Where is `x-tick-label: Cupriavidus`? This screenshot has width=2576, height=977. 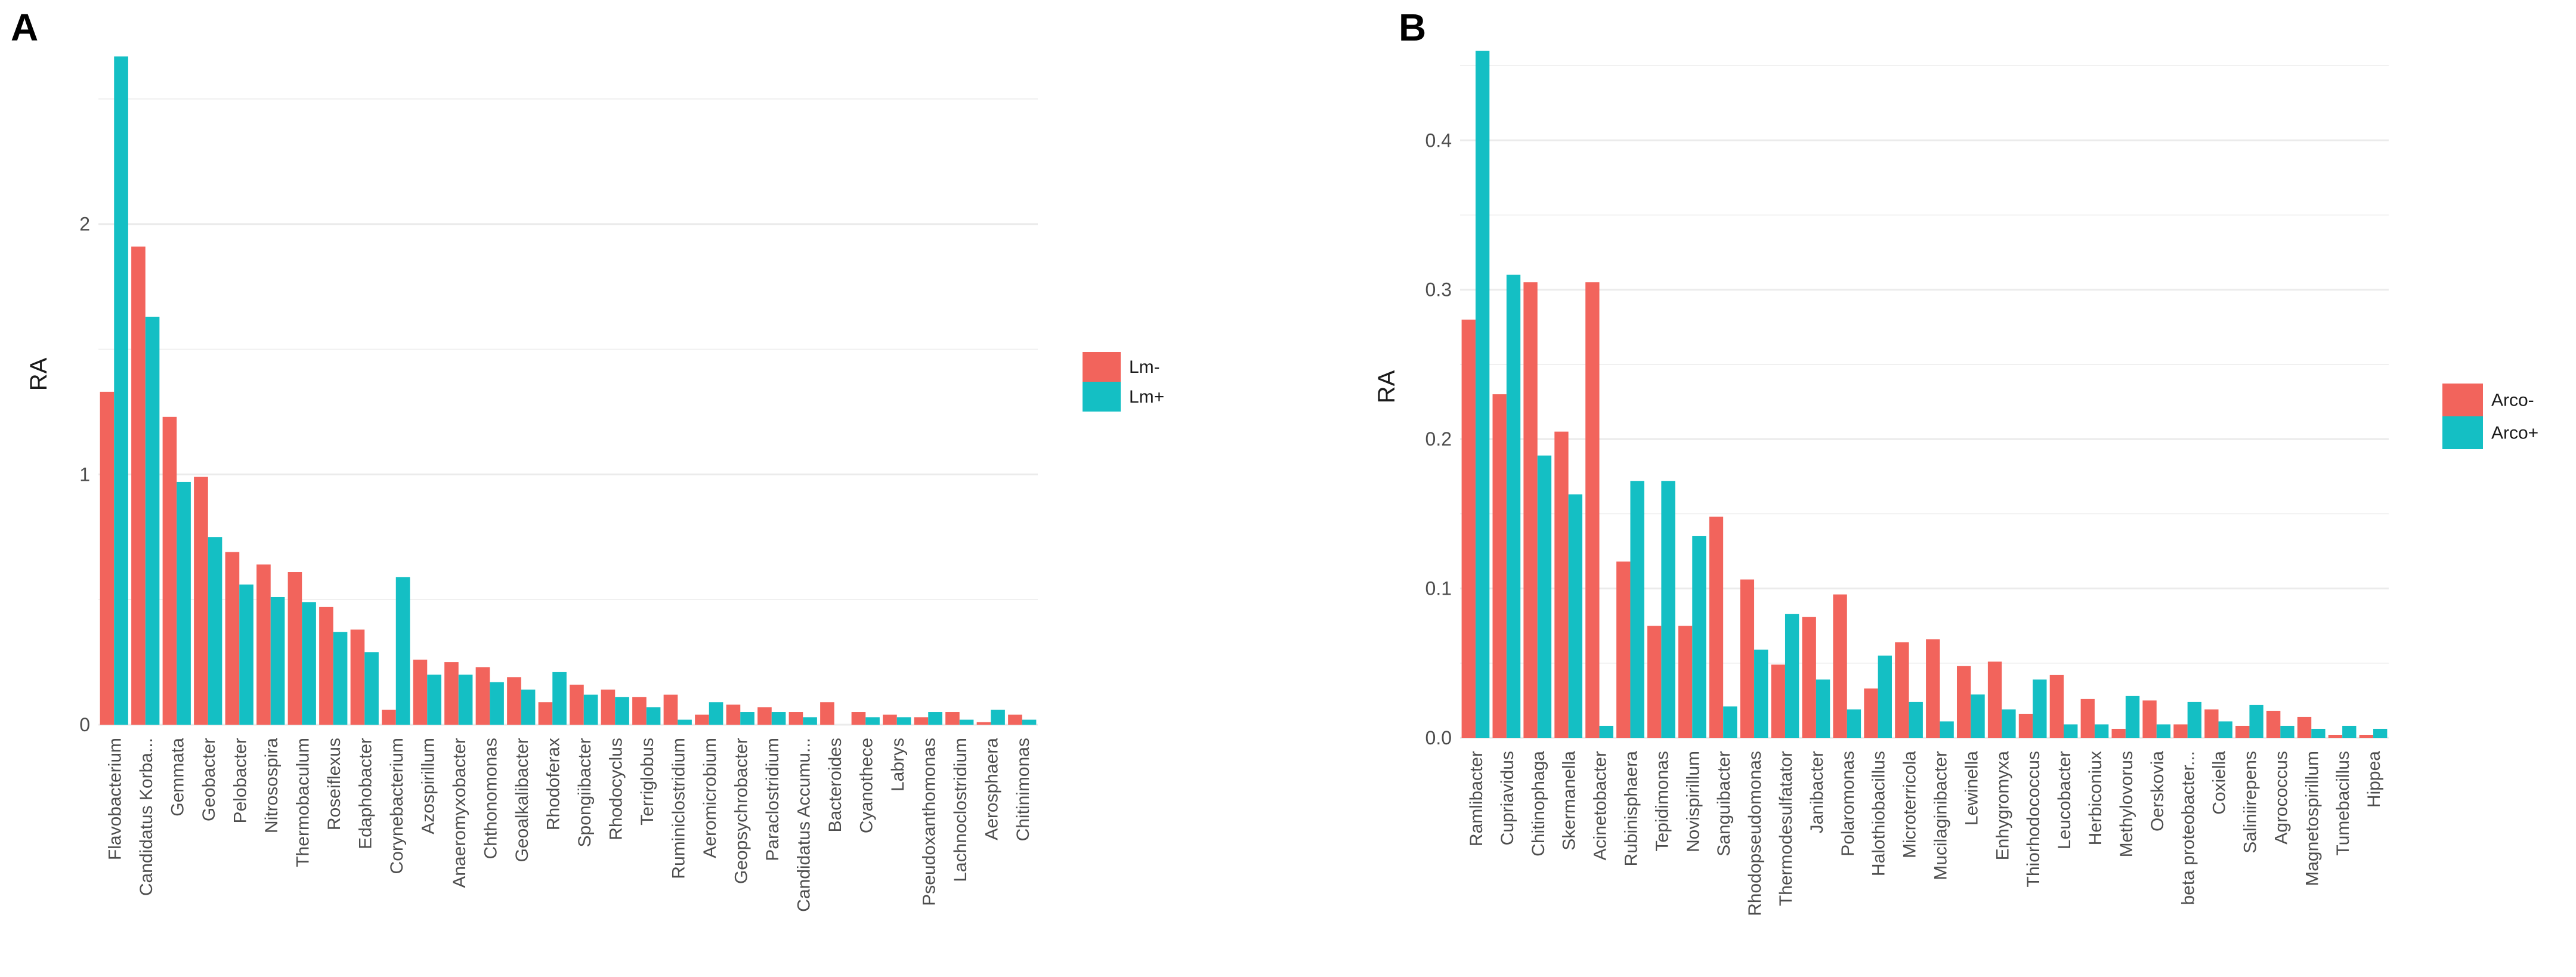
x-tick-label: Cupriavidus is located at coordinates (1507, 798).